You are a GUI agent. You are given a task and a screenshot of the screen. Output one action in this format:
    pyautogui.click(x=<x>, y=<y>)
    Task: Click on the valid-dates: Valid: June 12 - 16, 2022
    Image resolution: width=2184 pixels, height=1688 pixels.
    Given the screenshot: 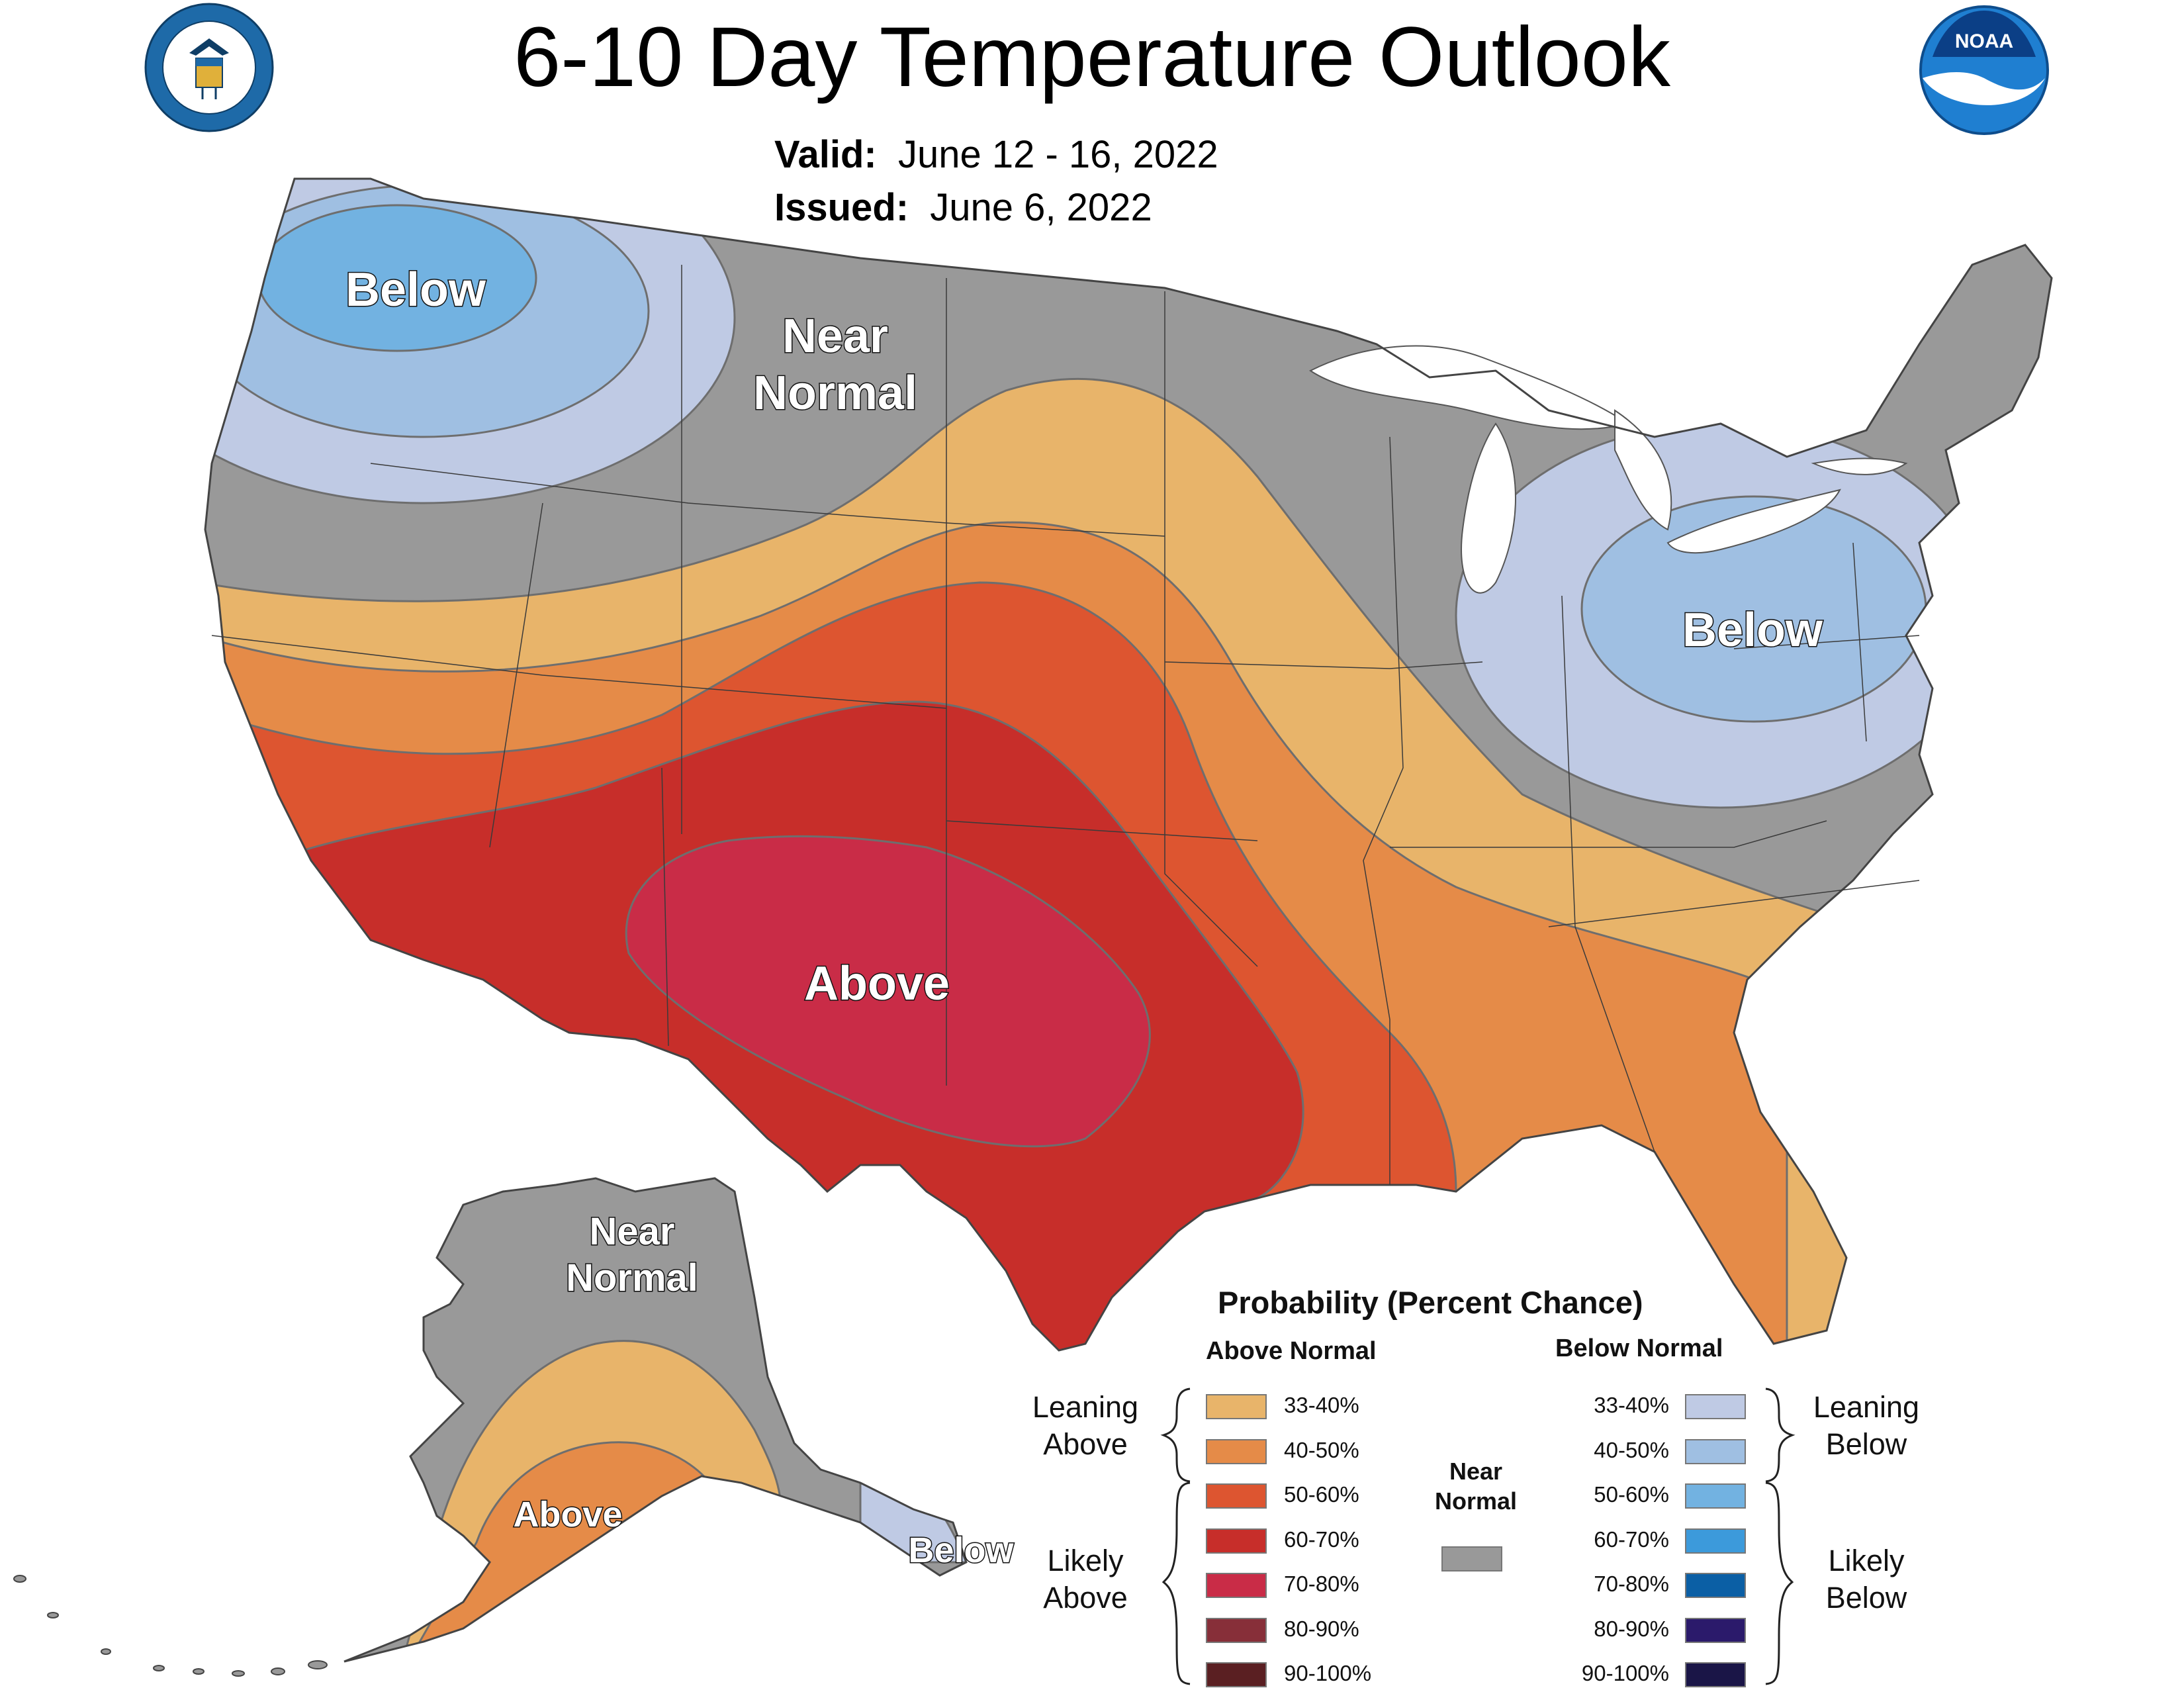 What is the action you would take?
    pyautogui.click(x=996, y=154)
    